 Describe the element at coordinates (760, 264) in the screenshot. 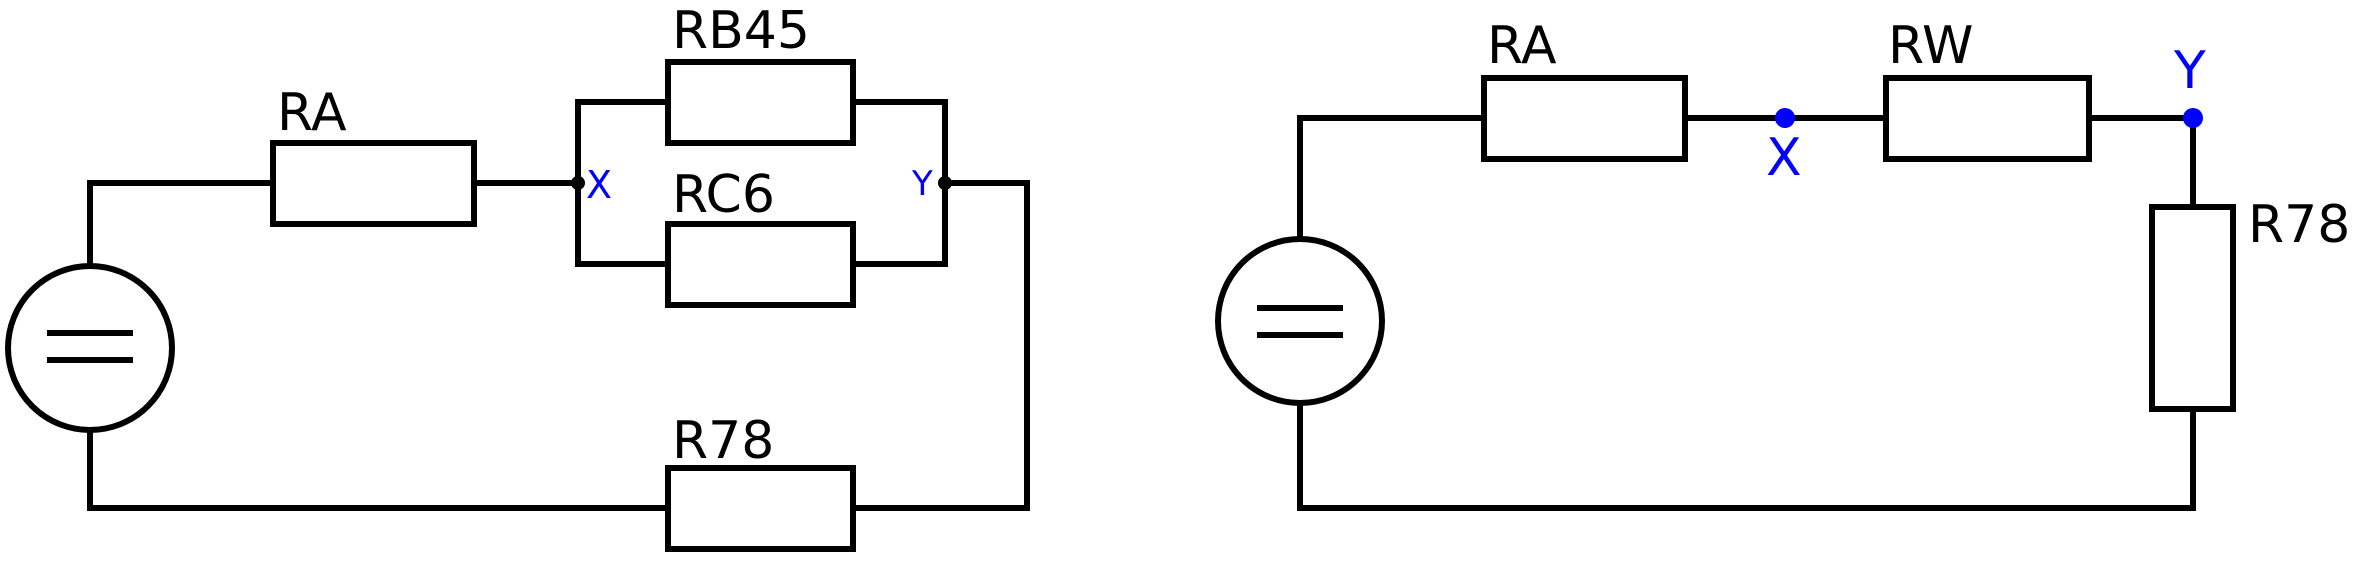

I see `left-resistor-rc6` at that location.